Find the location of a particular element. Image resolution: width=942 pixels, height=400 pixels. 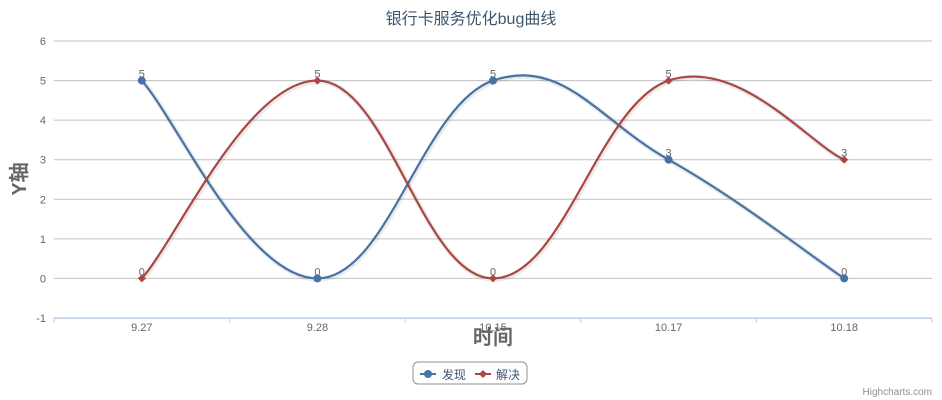

legend-box is located at coordinates (470, 373).